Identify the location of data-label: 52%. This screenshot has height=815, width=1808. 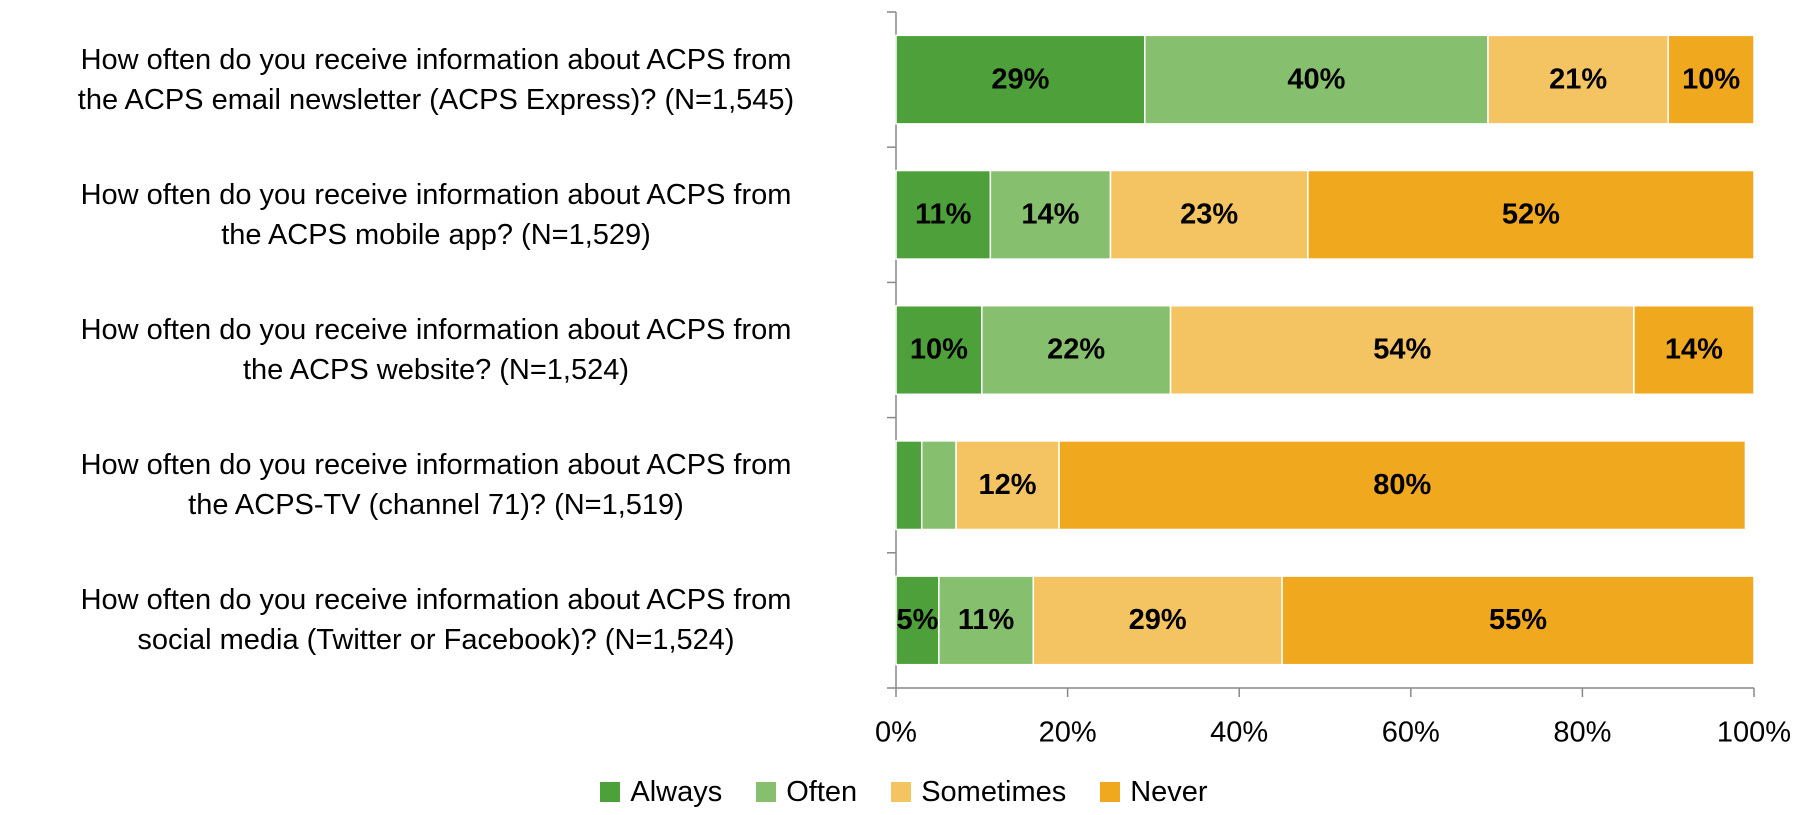
(1531, 214).